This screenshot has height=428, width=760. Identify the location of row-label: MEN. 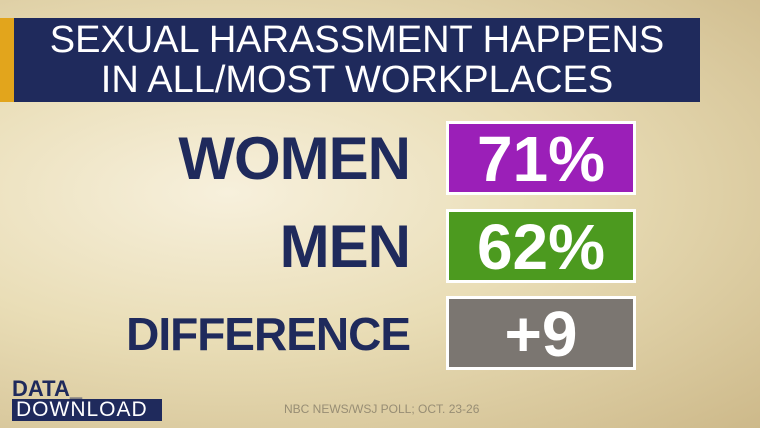
(345, 246).